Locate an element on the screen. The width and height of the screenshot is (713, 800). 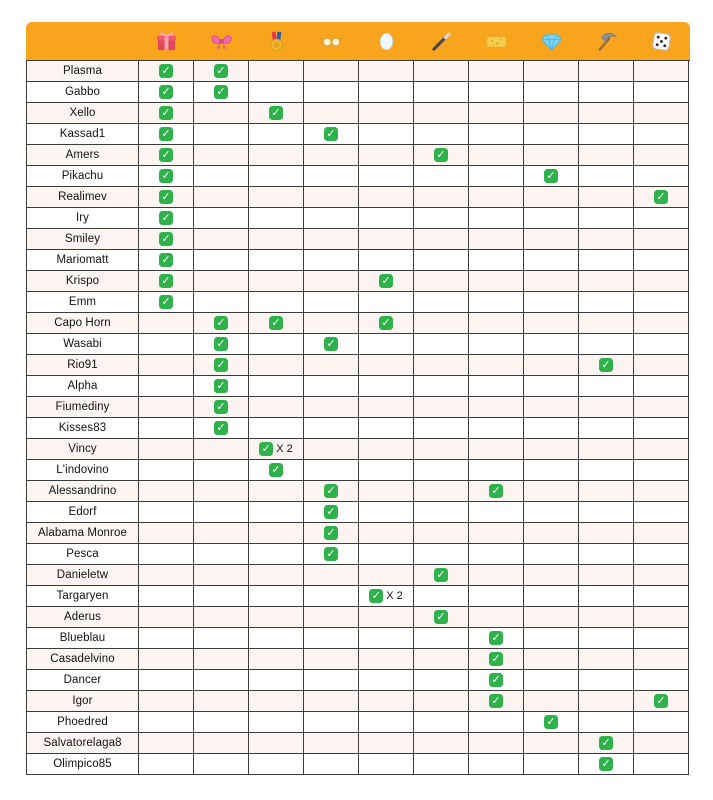
player-name: Casadelvino is located at coordinates (83, 659).